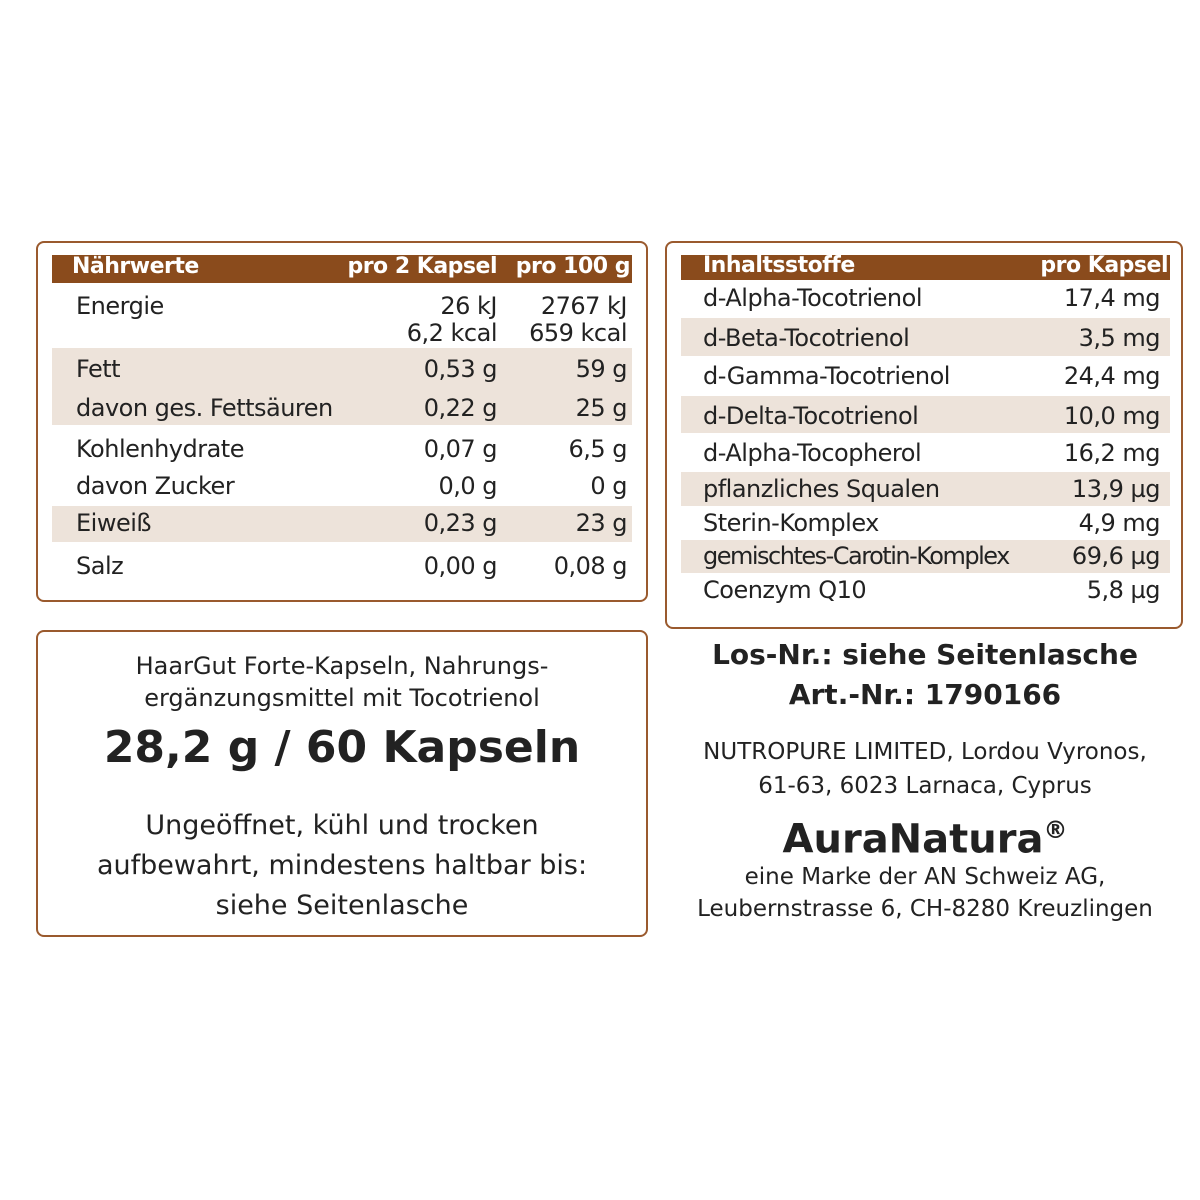 The width and height of the screenshot is (1200, 1200). I want to click on table-cell: 5,8 µg, so click(1123, 590).